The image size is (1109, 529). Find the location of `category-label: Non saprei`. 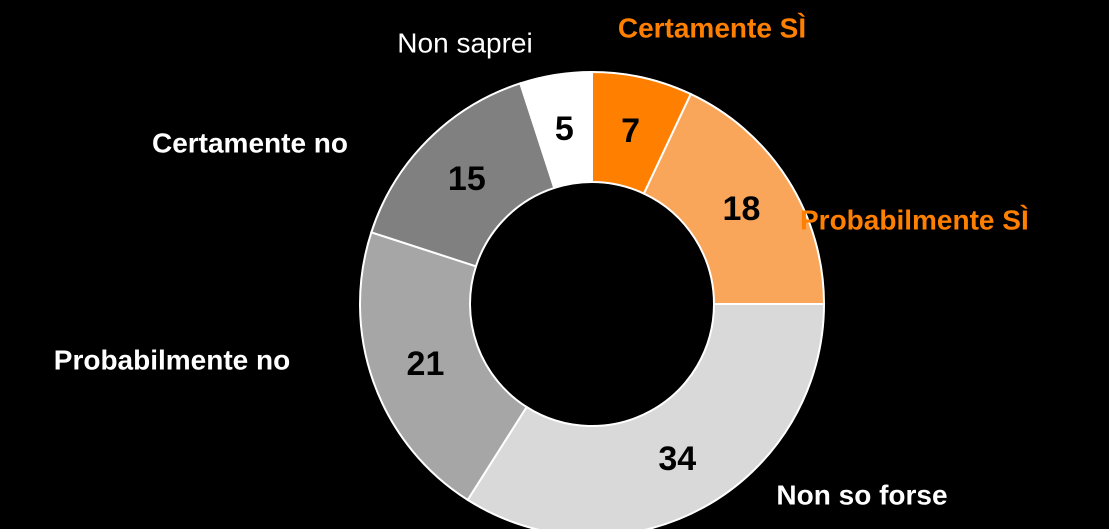

category-label: Non saprei is located at coordinates (464, 42).